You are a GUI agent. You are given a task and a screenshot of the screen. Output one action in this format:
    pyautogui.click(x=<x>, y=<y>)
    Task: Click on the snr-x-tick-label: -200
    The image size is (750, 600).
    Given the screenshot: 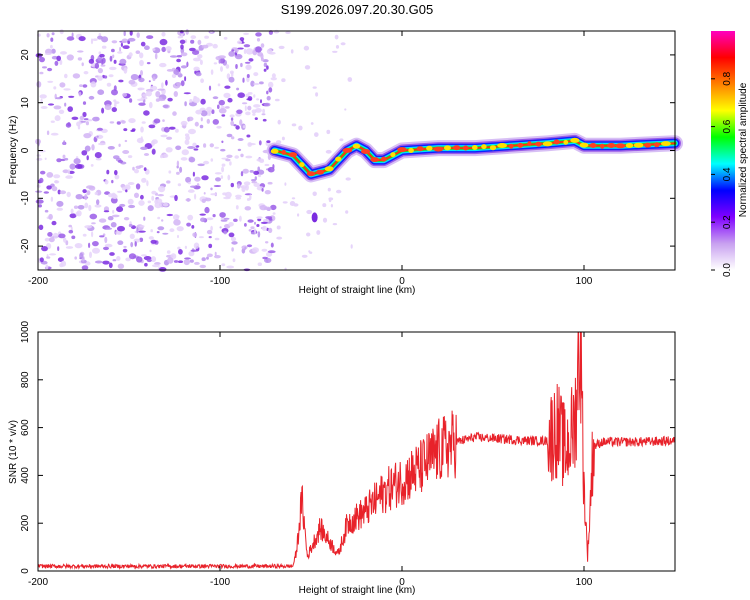 What is the action you would take?
    pyautogui.click(x=38, y=582)
    